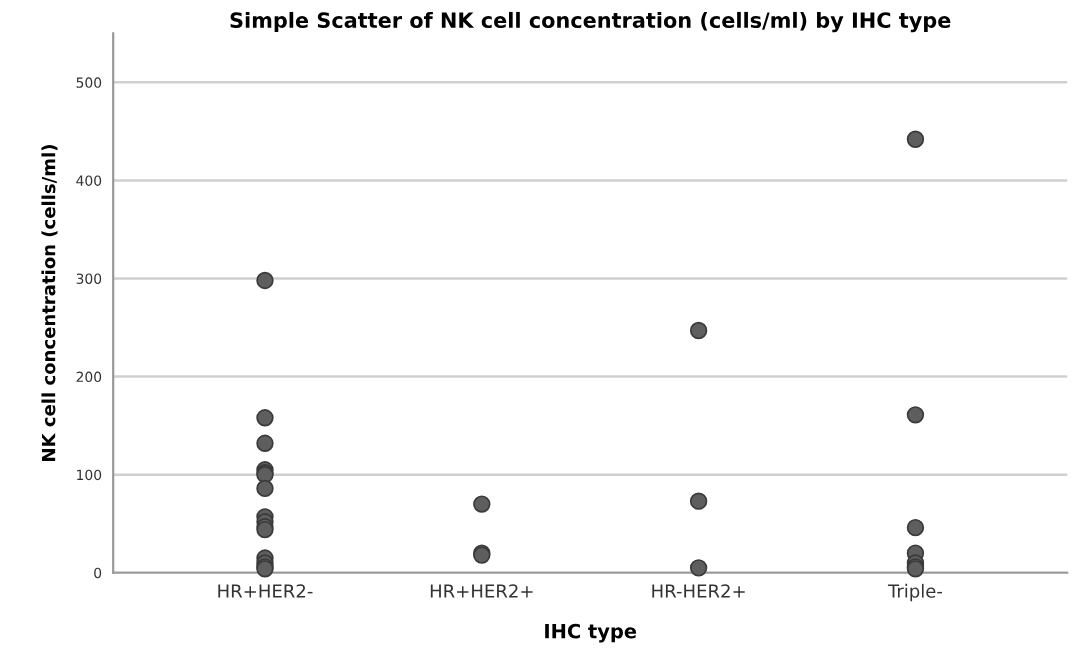 The width and height of the screenshot is (1078, 666). I want to click on chart-title: Simple Scatter of NK cell concentration (cells/ml) by IHC type, so click(590, 22).